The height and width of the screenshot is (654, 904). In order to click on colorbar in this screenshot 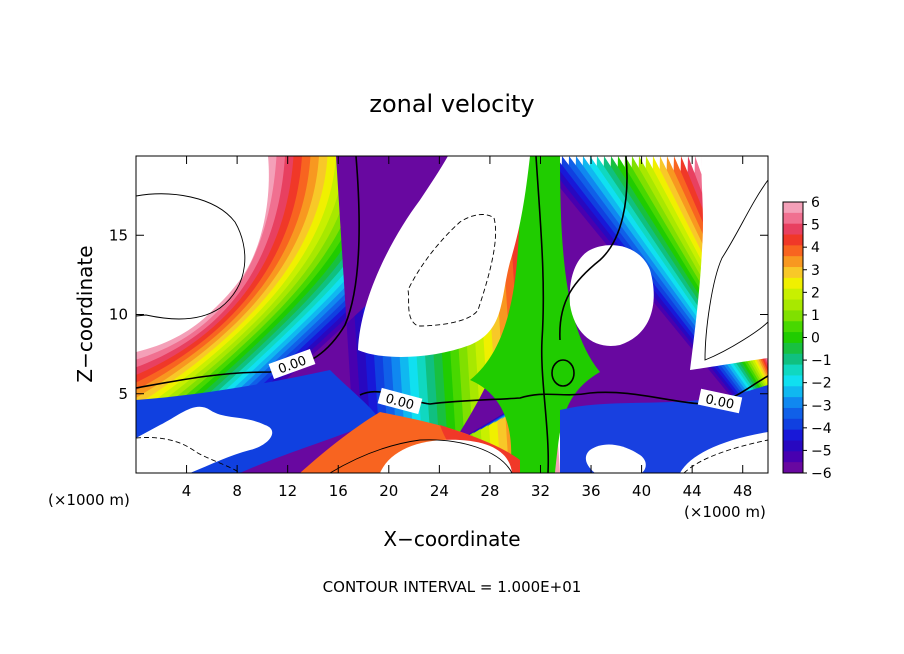, I will do `click(793, 337)`.